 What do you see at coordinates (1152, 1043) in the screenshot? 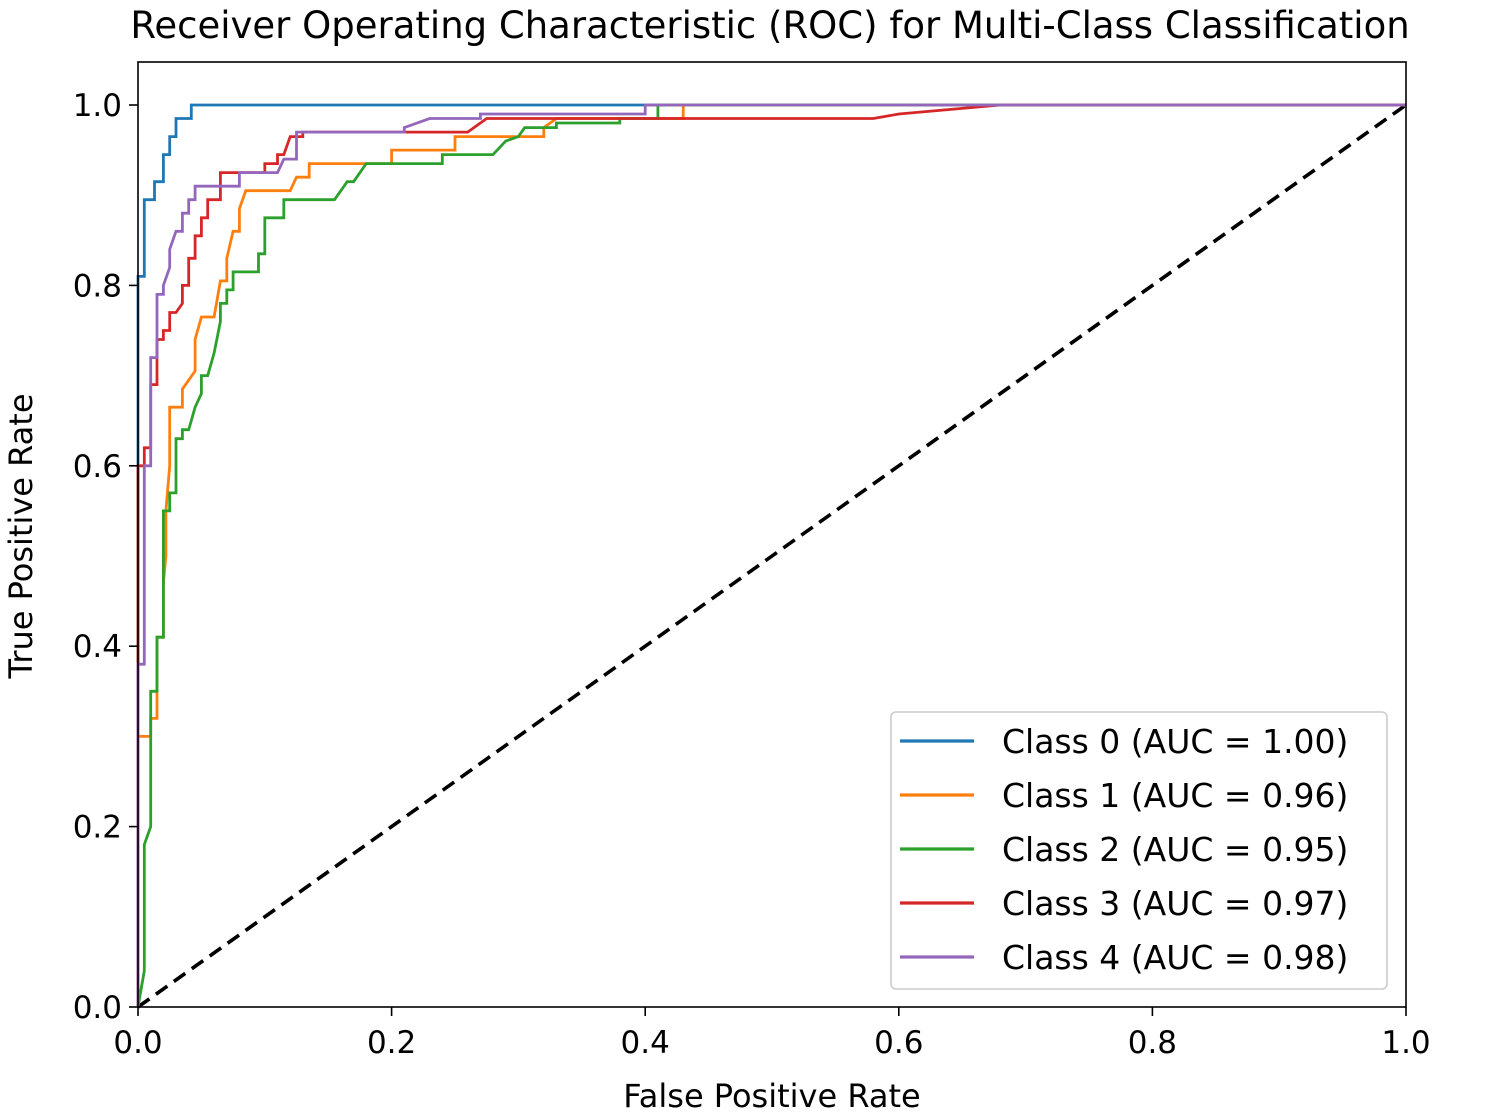
I see `x-tick-label: 0.8` at bounding box center [1152, 1043].